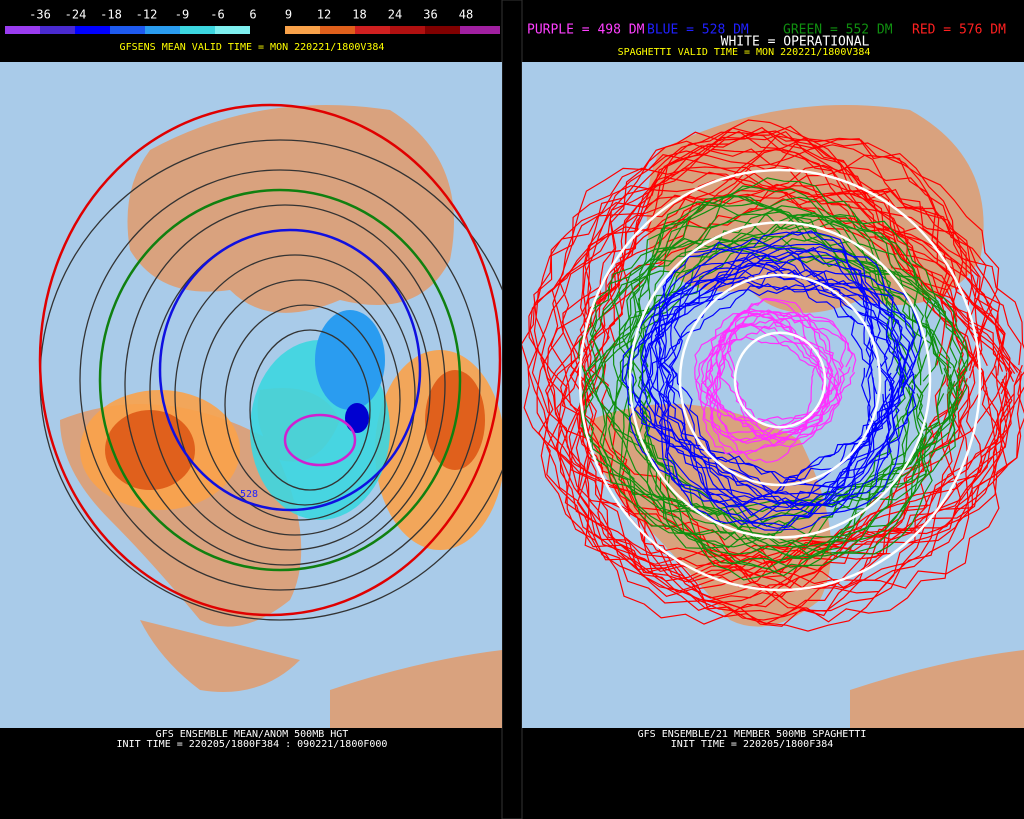  Describe the element at coordinates (466, 15) in the screenshot. I see `colorbar-label: 48` at that location.